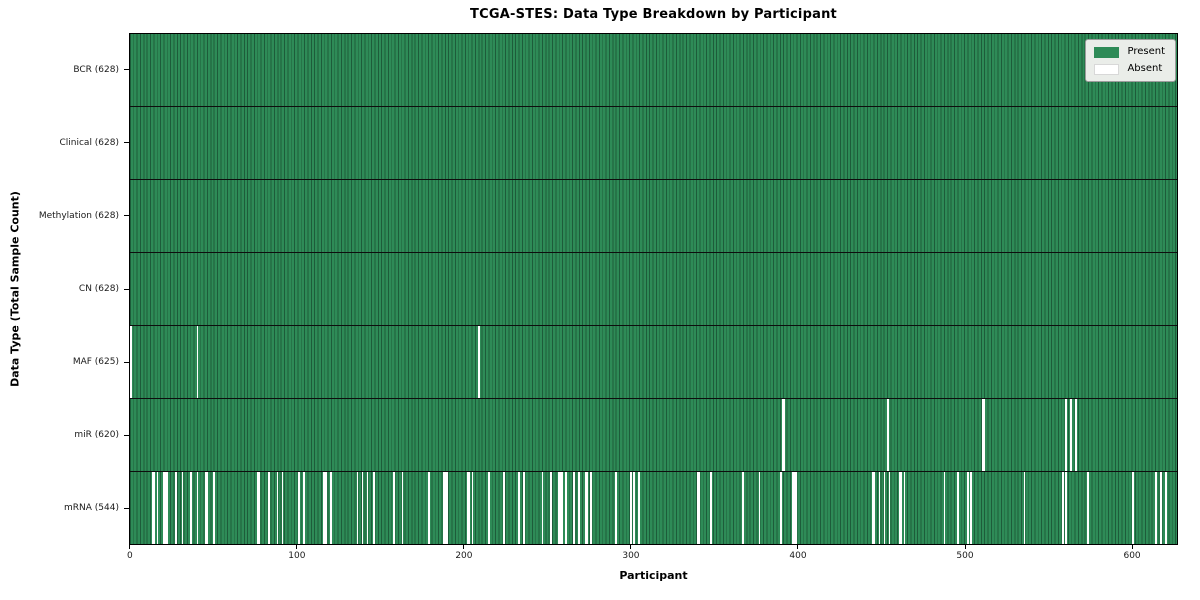 The height and width of the screenshot is (600, 1200). I want to click on x-tick-label: 400, so click(798, 556).